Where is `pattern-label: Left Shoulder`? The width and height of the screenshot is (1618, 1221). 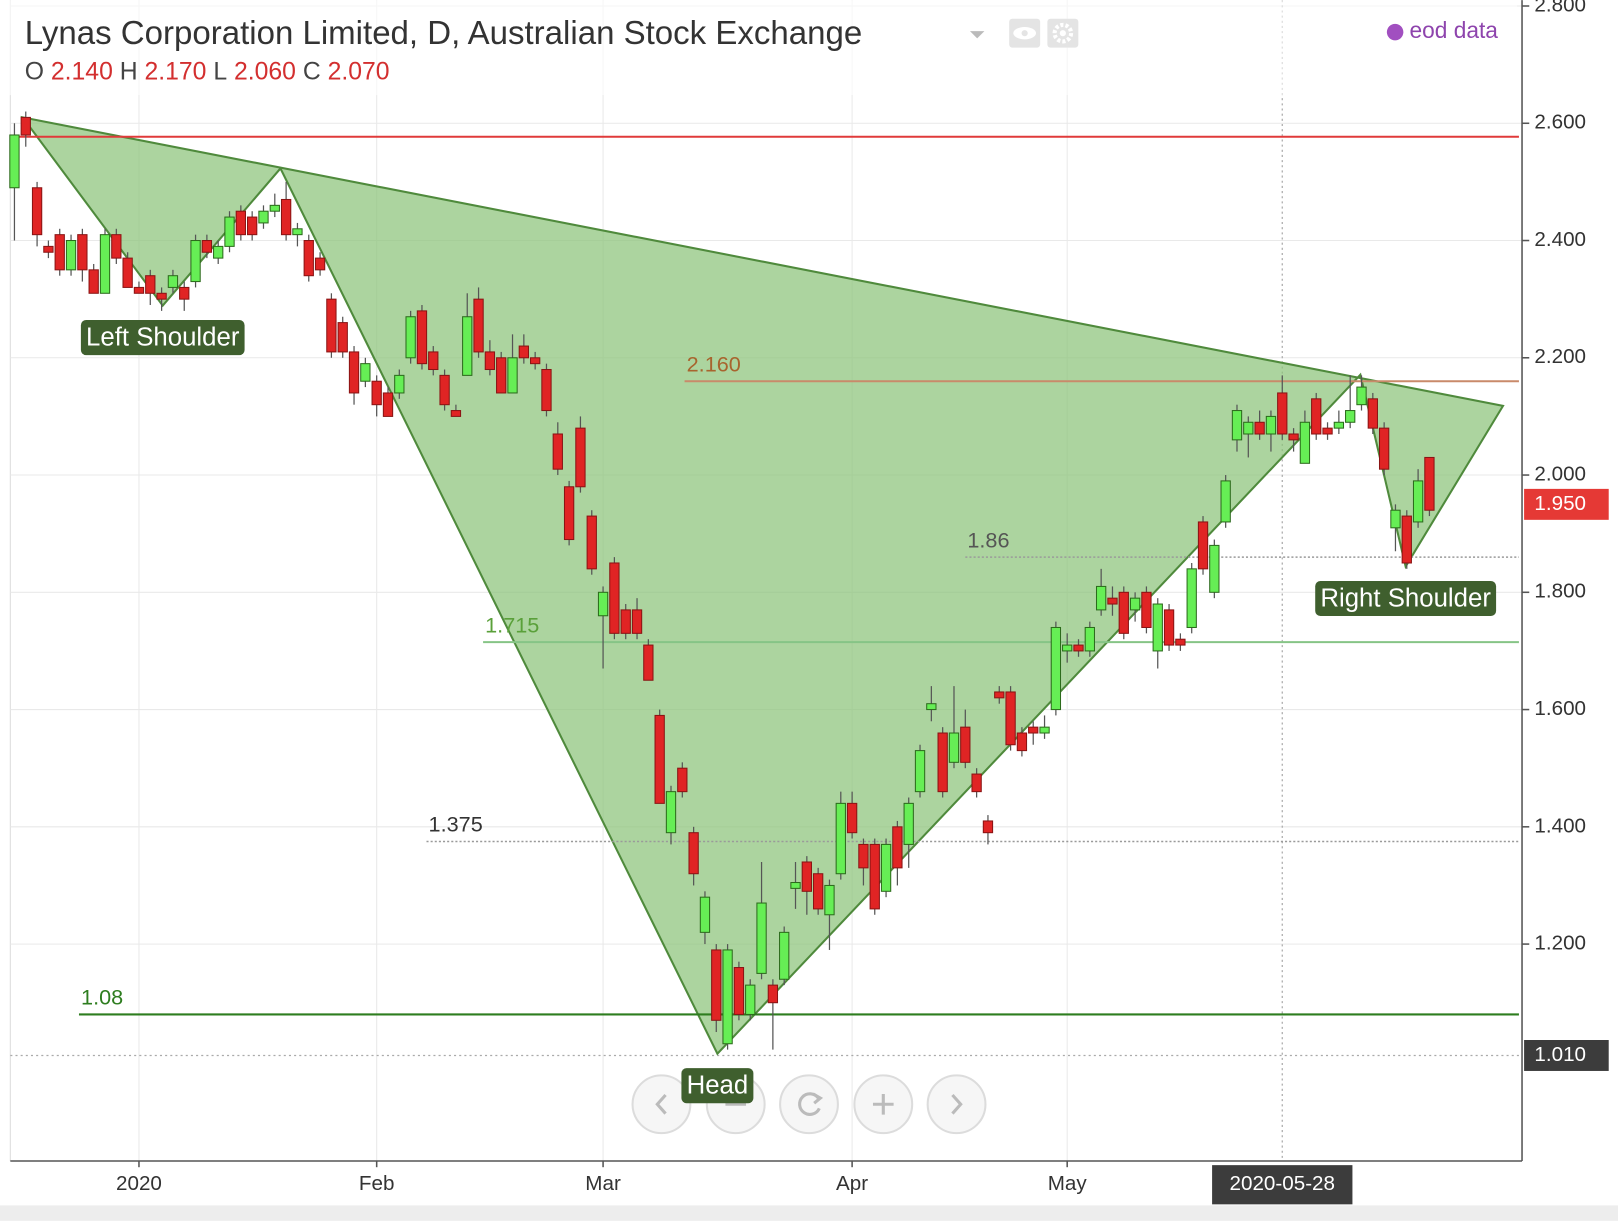 pattern-label: Left Shoulder is located at coordinates (163, 337).